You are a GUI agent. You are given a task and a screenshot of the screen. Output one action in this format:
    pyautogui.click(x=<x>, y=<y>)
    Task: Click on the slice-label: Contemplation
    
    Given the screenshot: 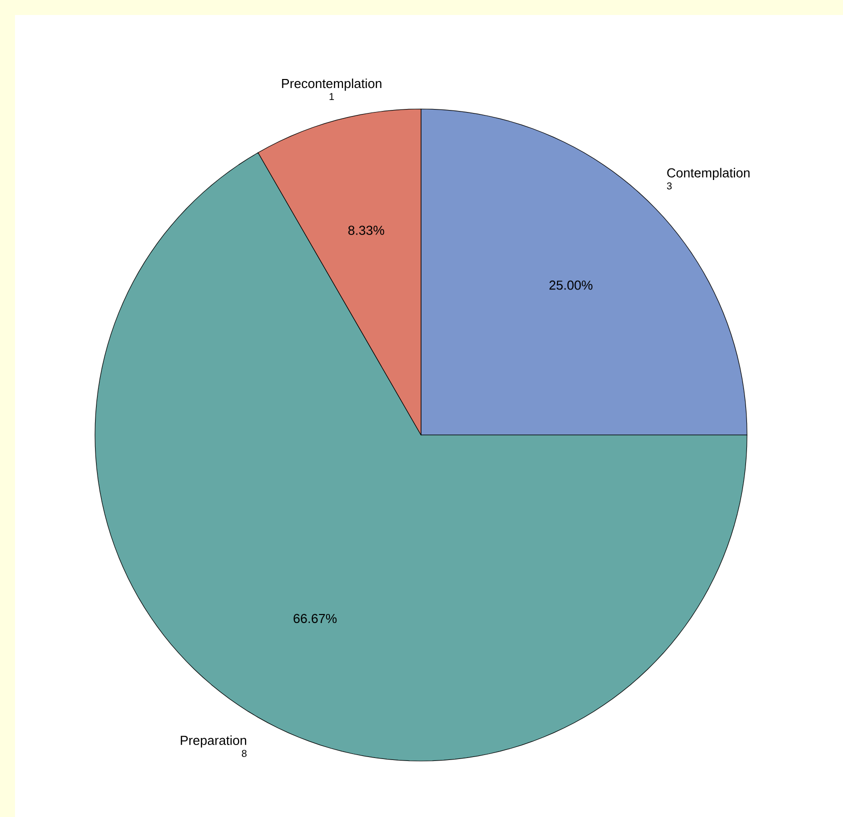 What is the action you would take?
    pyautogui.click(x=708, y=174)
    